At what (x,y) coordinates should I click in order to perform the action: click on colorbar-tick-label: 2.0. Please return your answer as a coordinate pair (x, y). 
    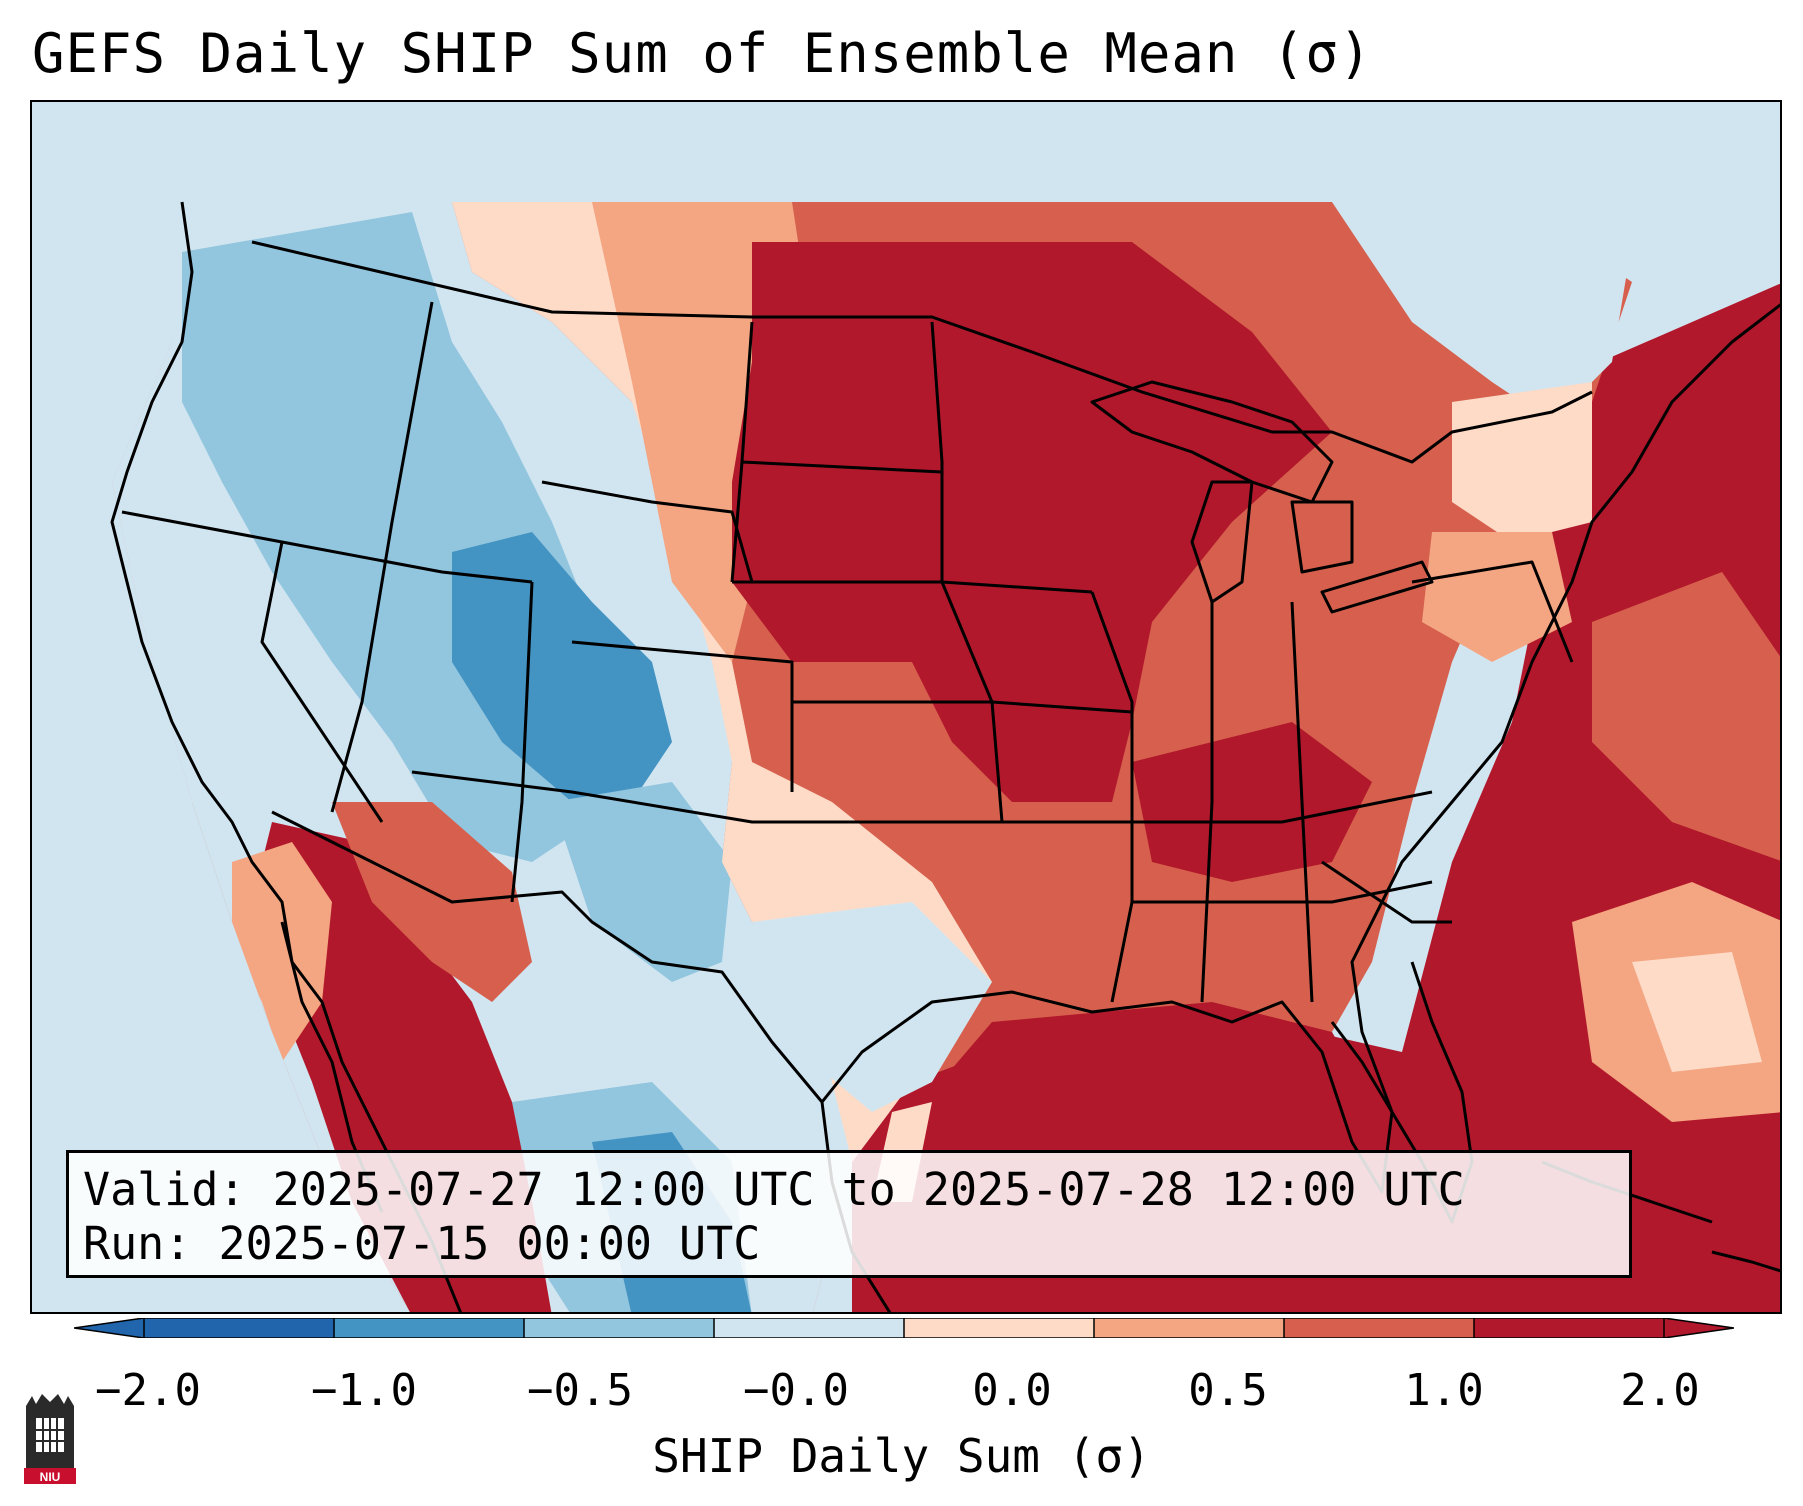
    Looking at the image, I should click on (1660, 1390).